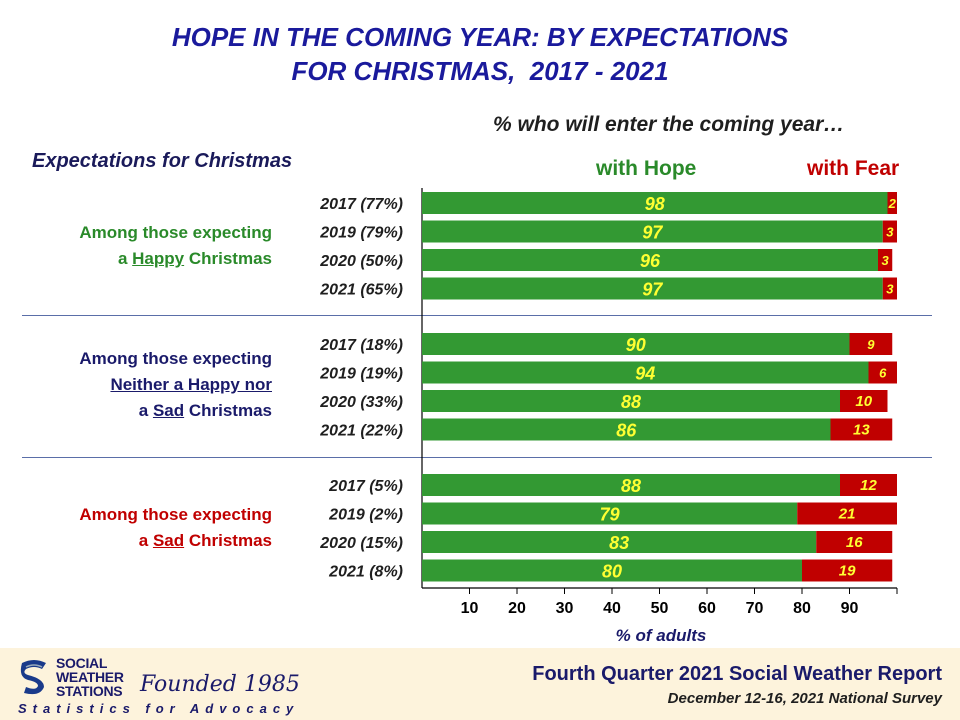 The width and height of the screenshot is (960, 720). I want to click on fear-value-label: 19, so click(847, 571).